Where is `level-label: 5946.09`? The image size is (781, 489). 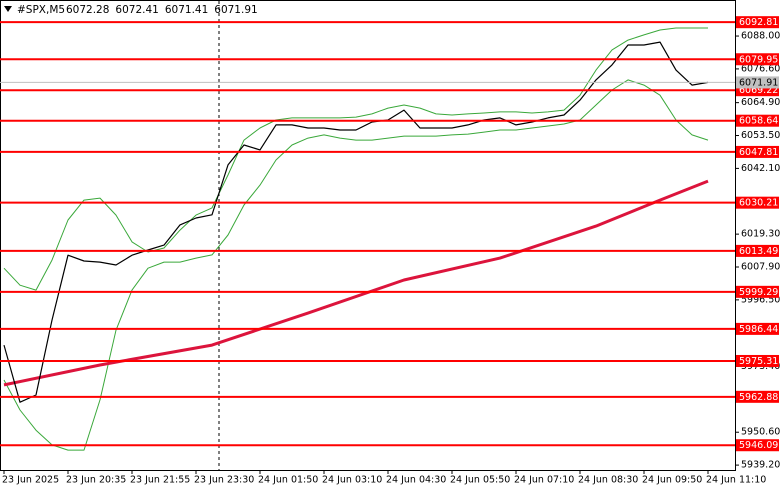
level-label: 5946.09 is located at coordinates (758, 445).